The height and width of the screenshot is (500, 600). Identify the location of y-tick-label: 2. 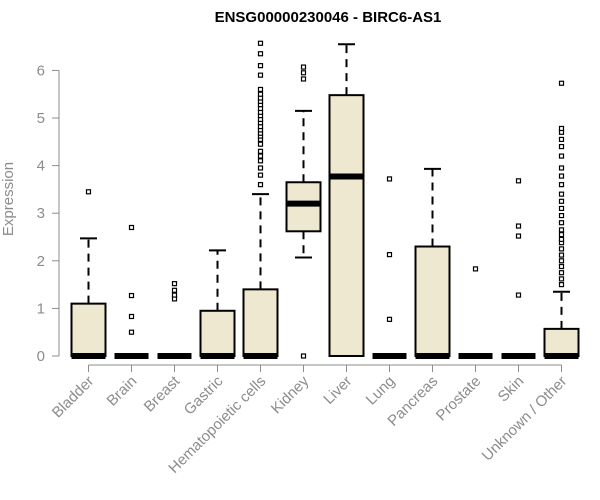
(41, 261).